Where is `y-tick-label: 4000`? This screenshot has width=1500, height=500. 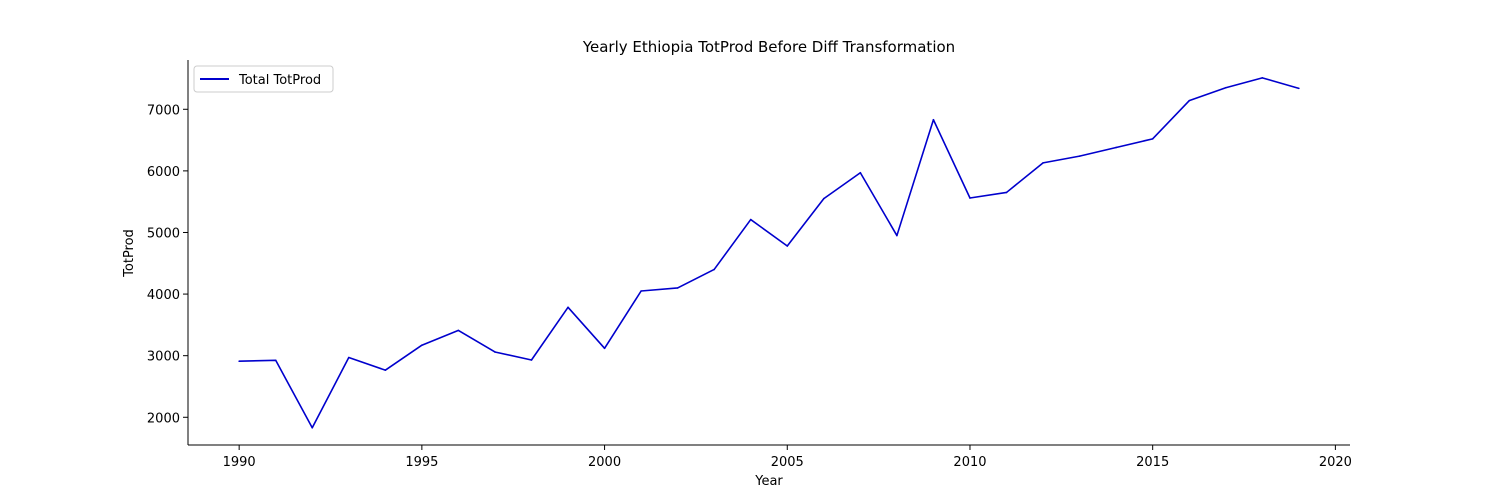 y-tick-label: 4000 is located at coordinates (163, 295).